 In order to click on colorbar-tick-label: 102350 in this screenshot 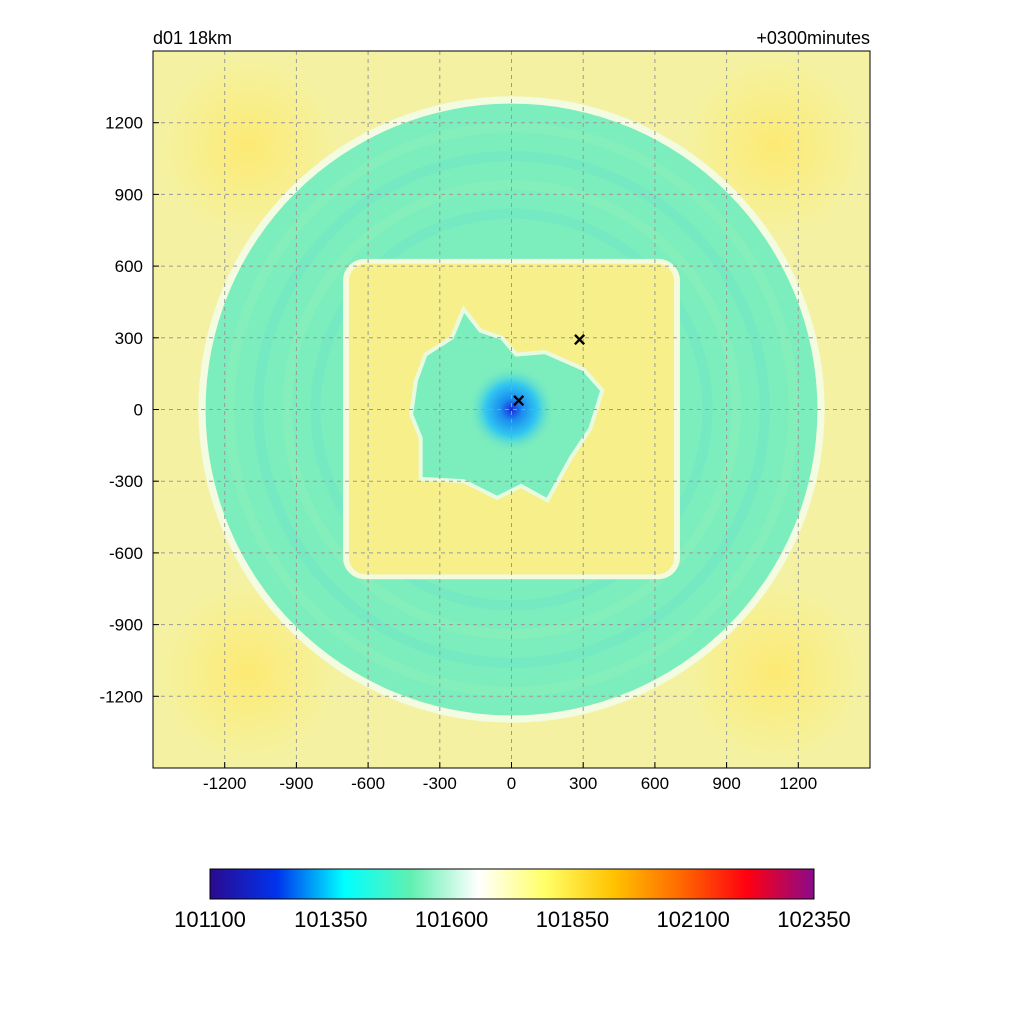, I will do `click(813, 919)`.